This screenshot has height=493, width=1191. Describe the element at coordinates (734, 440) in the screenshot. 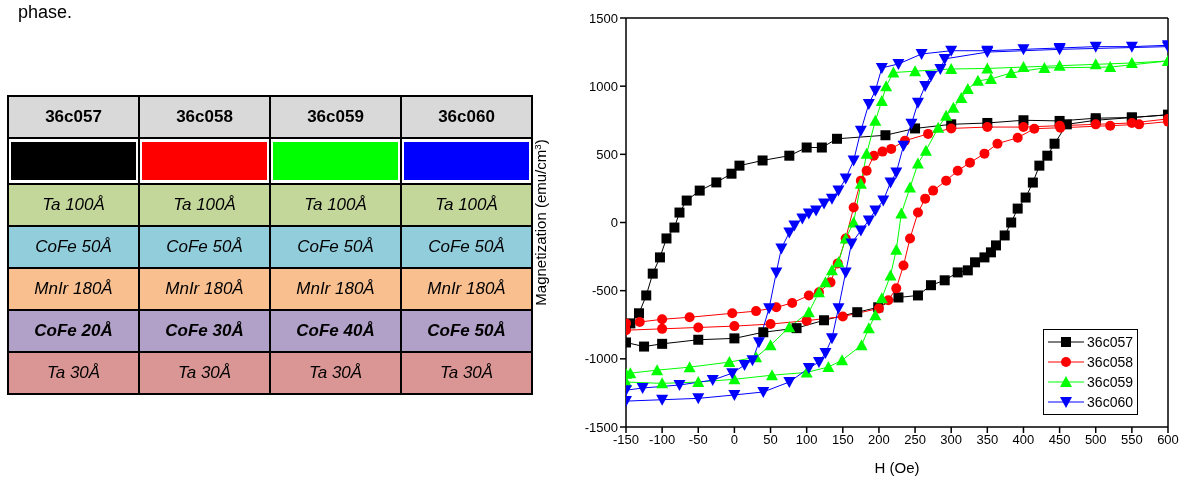

I see `x-tick-label: 0` at that location.